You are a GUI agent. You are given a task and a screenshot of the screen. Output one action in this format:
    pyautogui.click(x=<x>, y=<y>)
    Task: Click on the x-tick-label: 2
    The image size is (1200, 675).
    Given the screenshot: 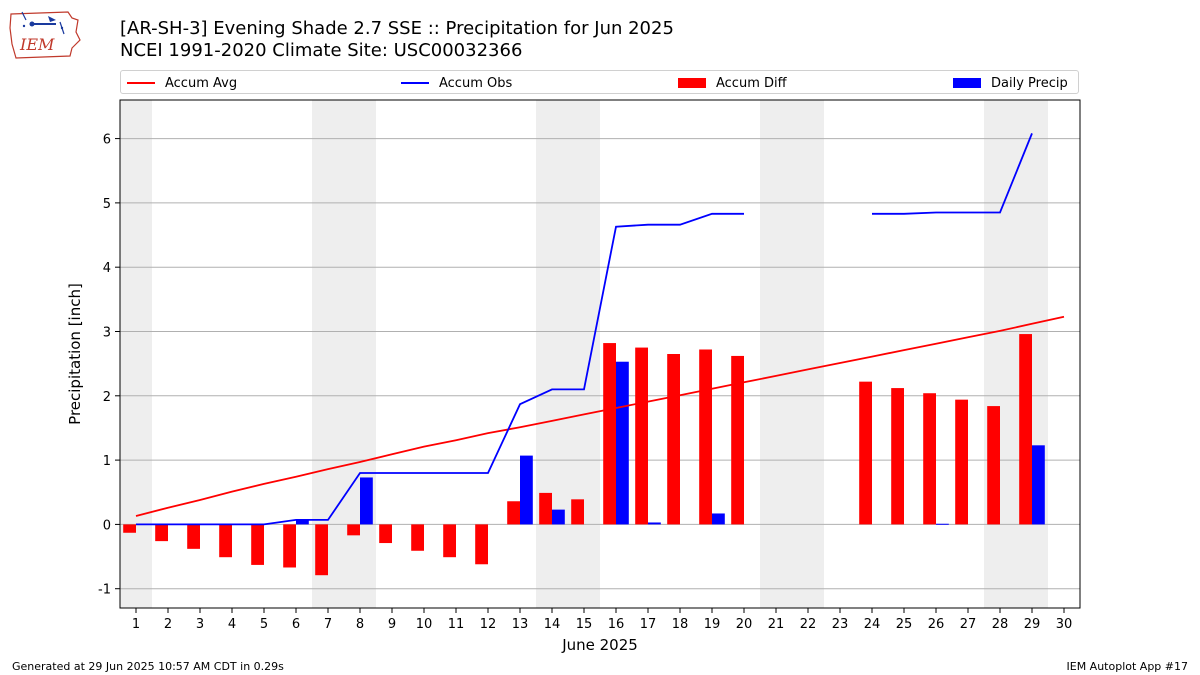 What is the action you would take?
    pyautogui.click(x=168, y=624)
    